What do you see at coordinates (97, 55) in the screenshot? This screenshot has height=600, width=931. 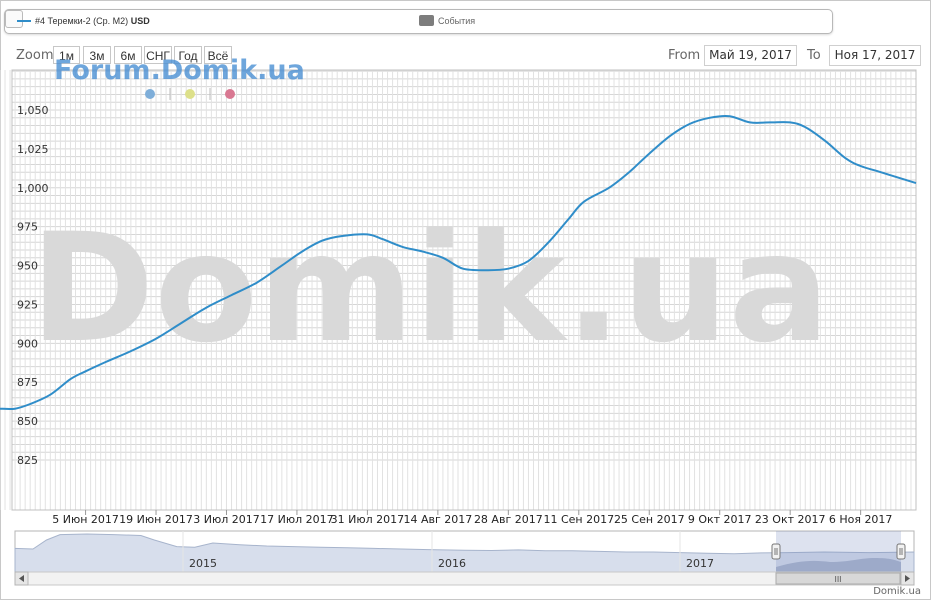 I see `zoom-3m-button: 3м` at bounding box center [97, 55].